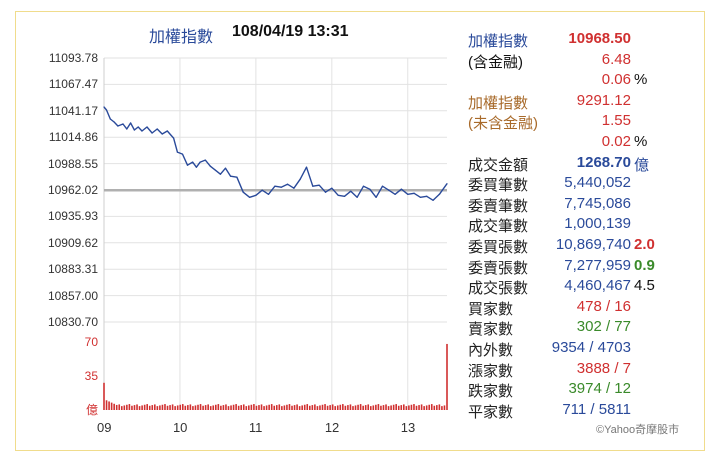  What do you see at coordinates (578, 287) in the screenshot?
I see `quote-row-12: 成交張數 4,460,467 4.5` at bounding box center [578, 287].